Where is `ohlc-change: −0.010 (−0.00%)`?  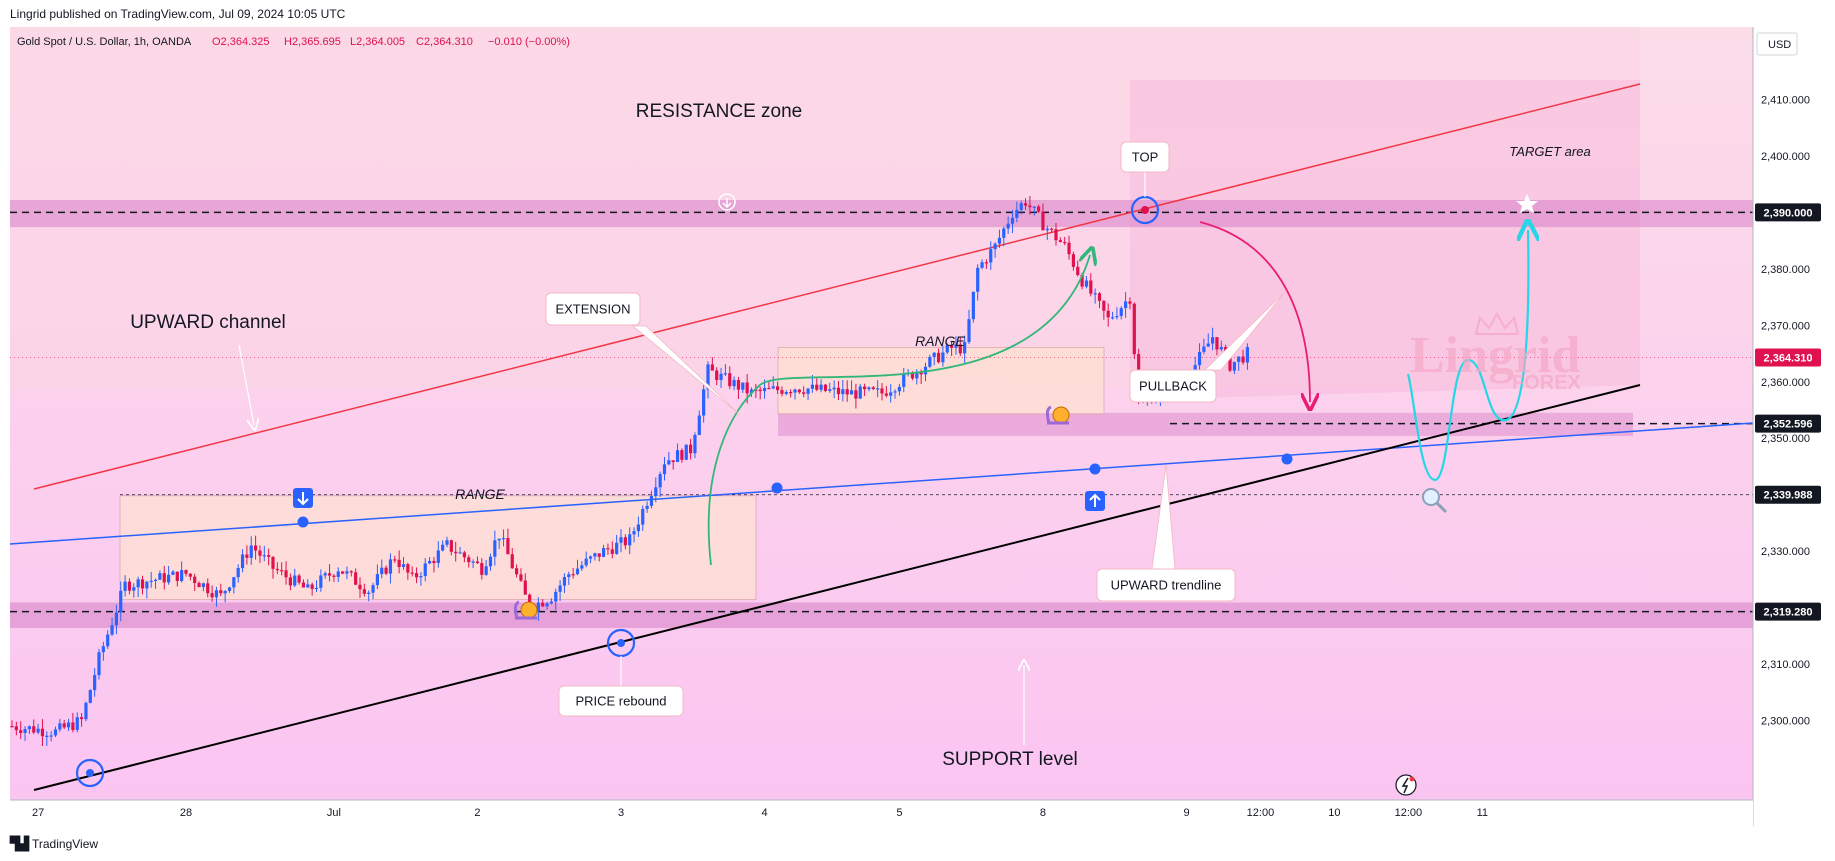 ohlc-change: −0.010 (−0.00%) is located at coordinates (529, 42).